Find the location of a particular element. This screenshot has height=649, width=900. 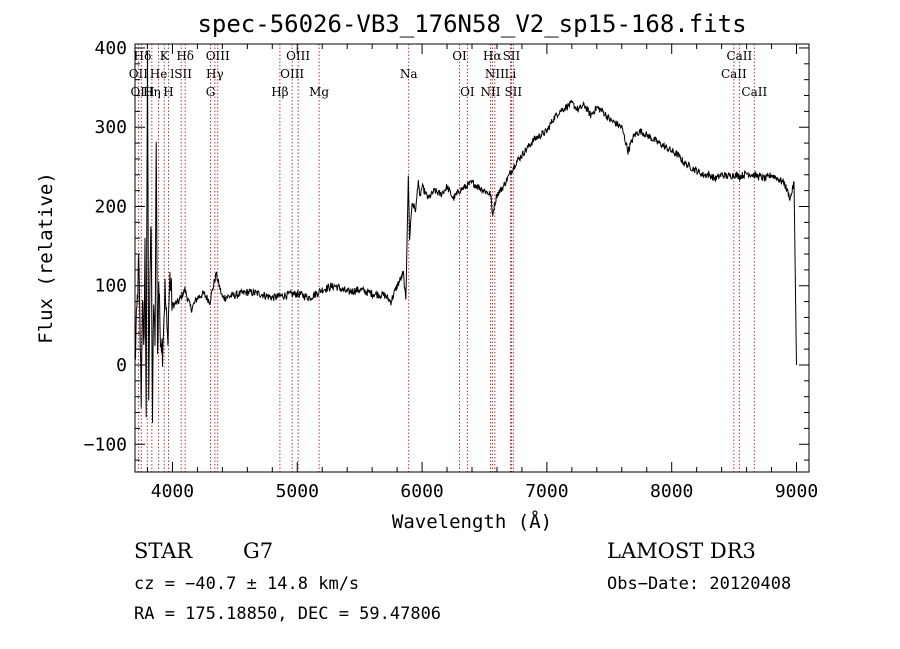

y-tick-label: 300 is located at coordinates (110, 127).